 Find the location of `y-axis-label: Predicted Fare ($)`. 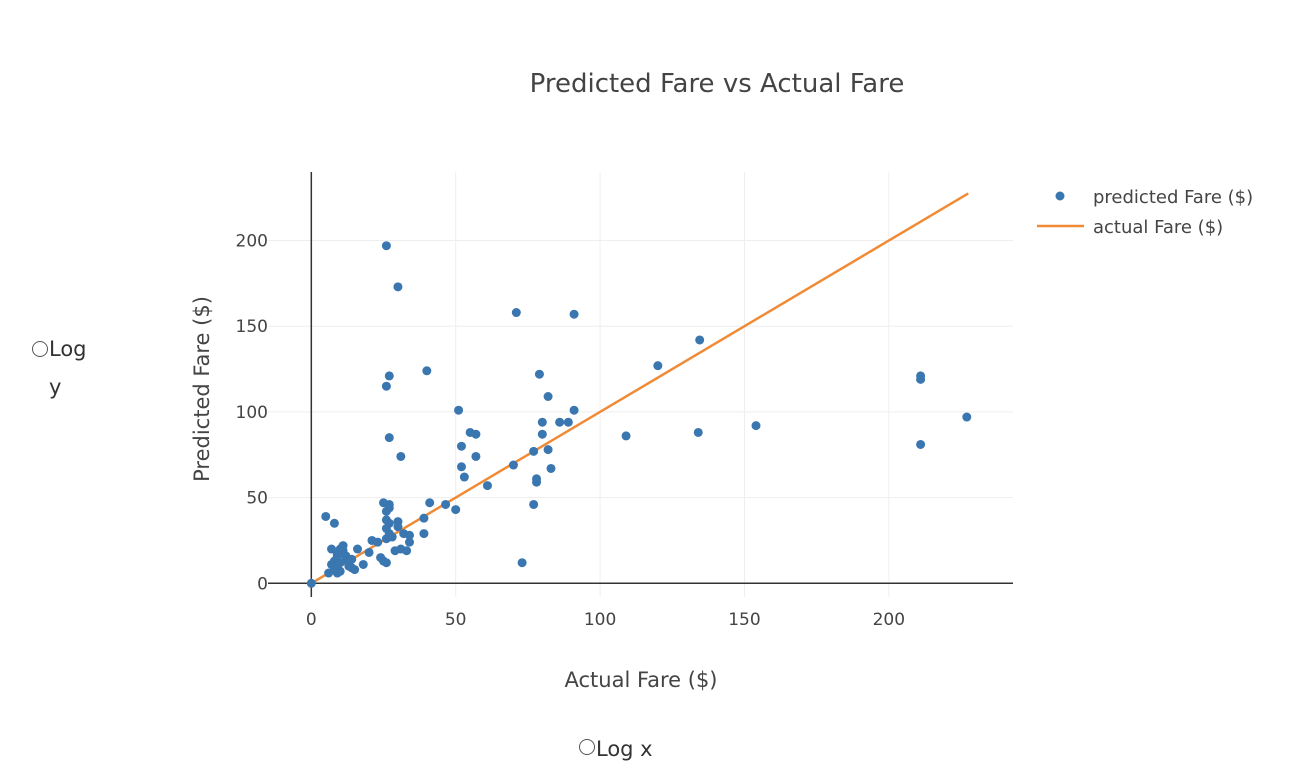

y-axis-label: Predicted Fare ($) is located at coordinates (202, 389).